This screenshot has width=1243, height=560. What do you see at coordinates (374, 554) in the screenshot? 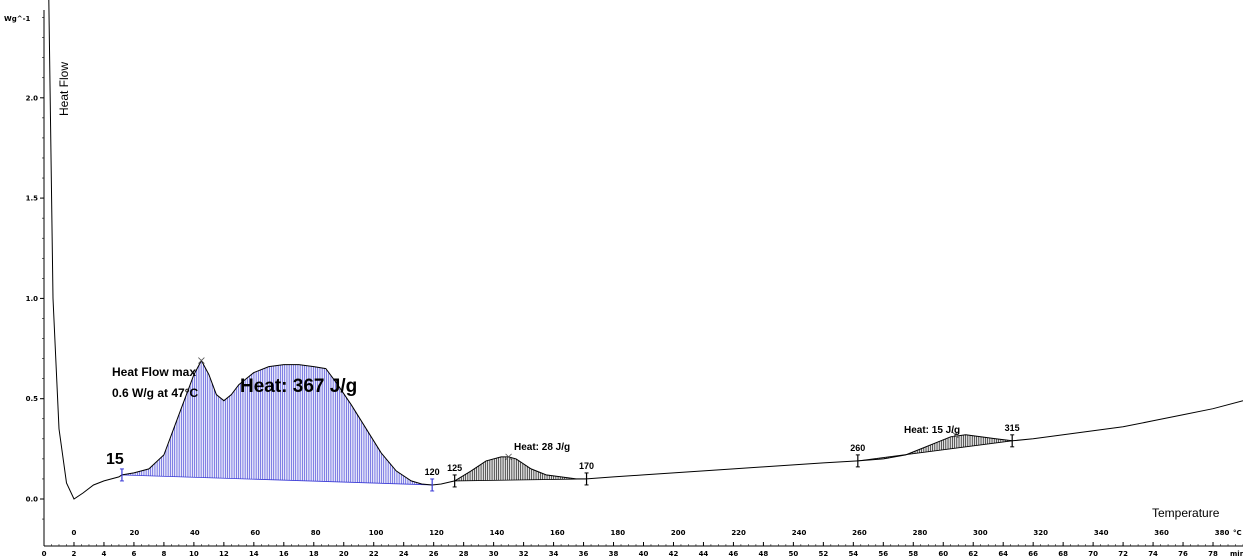
I see `x-time-tick-label: 22` at bounding box center [374, 554].